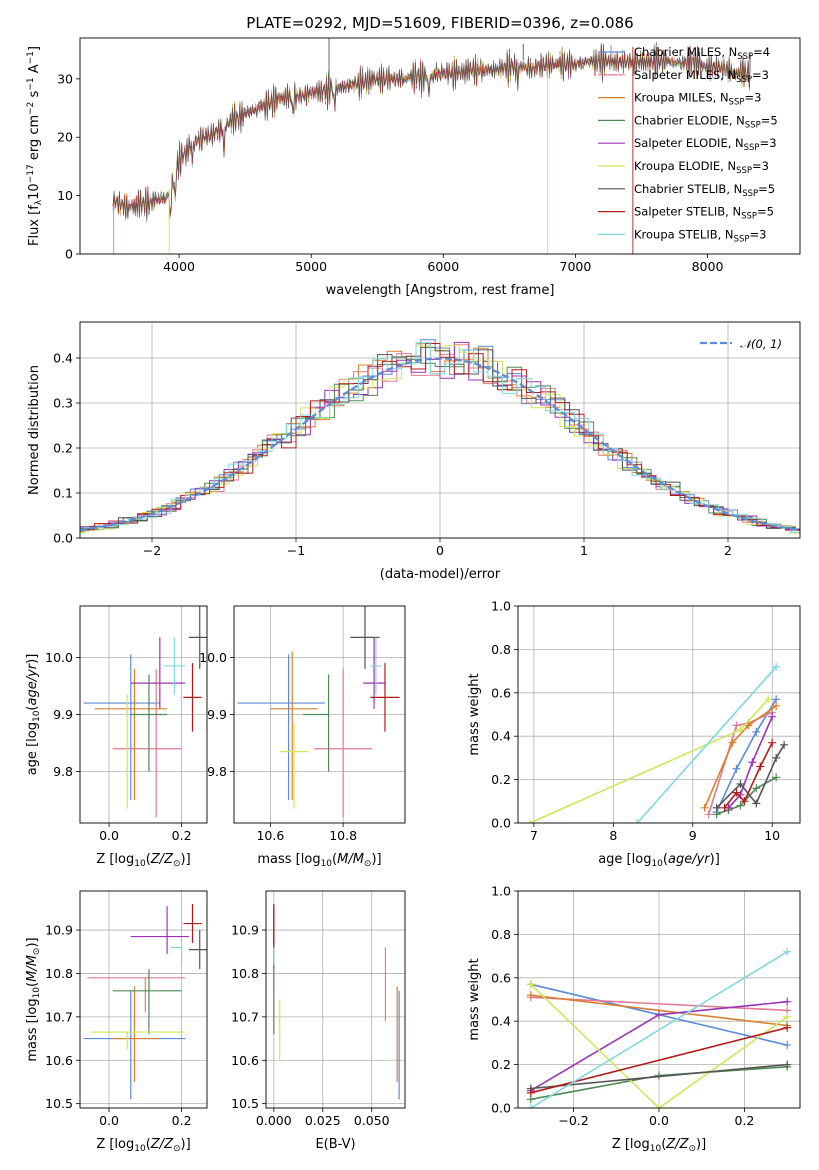 This screenshot has width=819, height=1170. What do you see at coordinates (59, 1103) in the screenshot?
I see `y-tick-label: 10.5` at bounding box center [59, 1103].